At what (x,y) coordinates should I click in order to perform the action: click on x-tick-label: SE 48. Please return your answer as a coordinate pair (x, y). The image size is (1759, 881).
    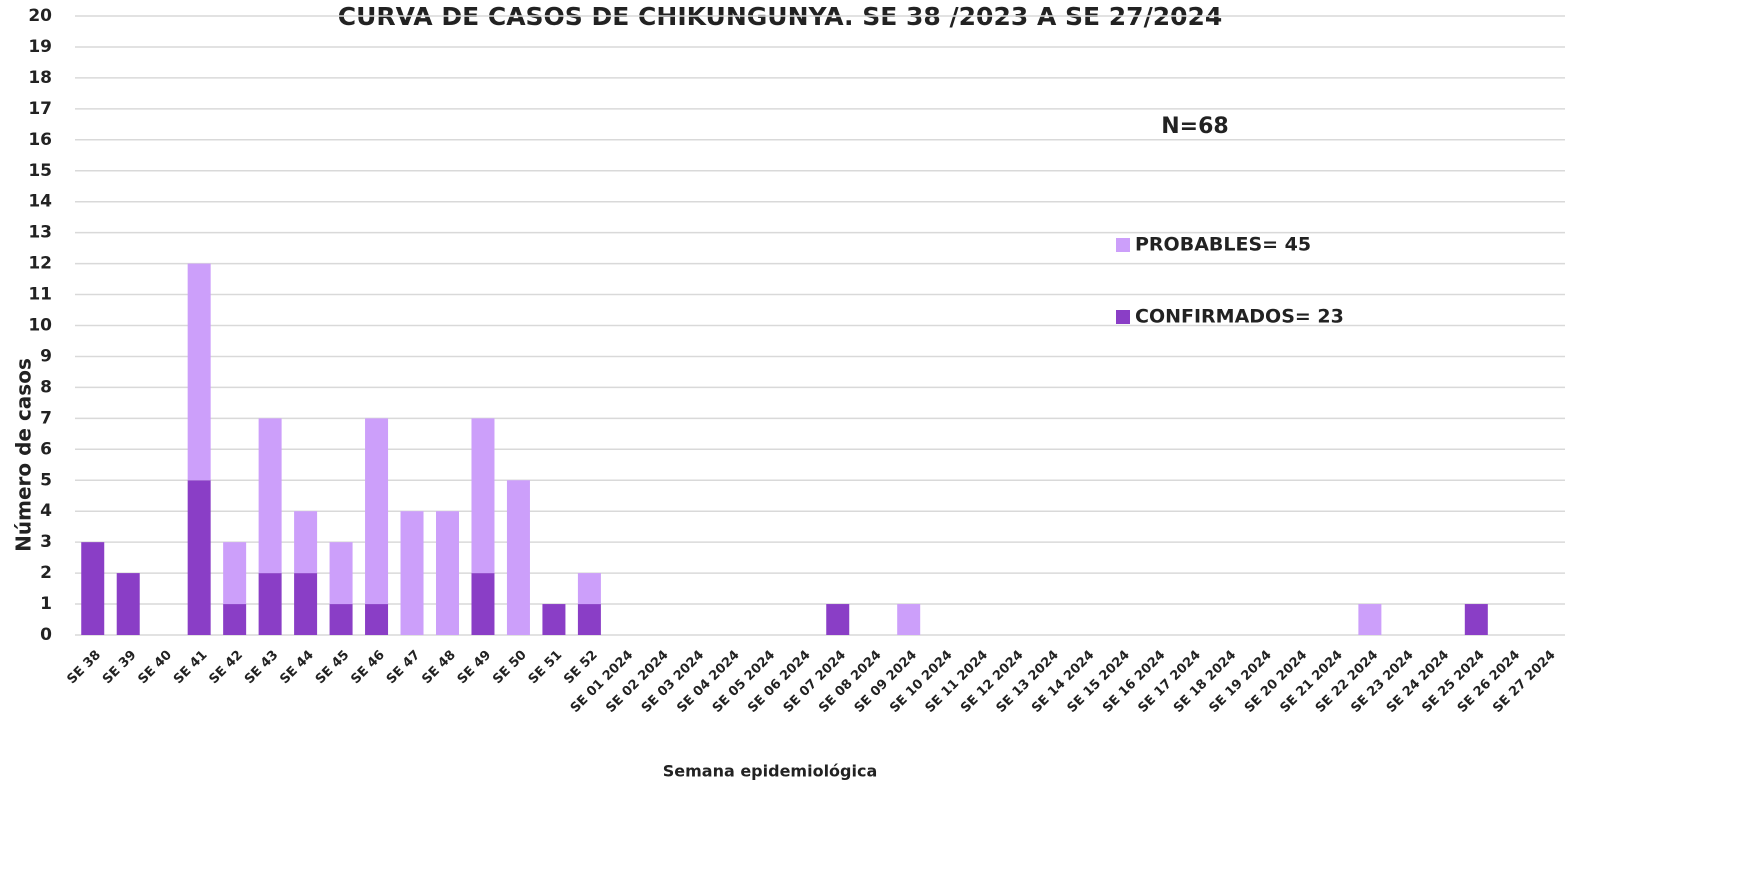
    Looking at the image, I should click on (439, 668).